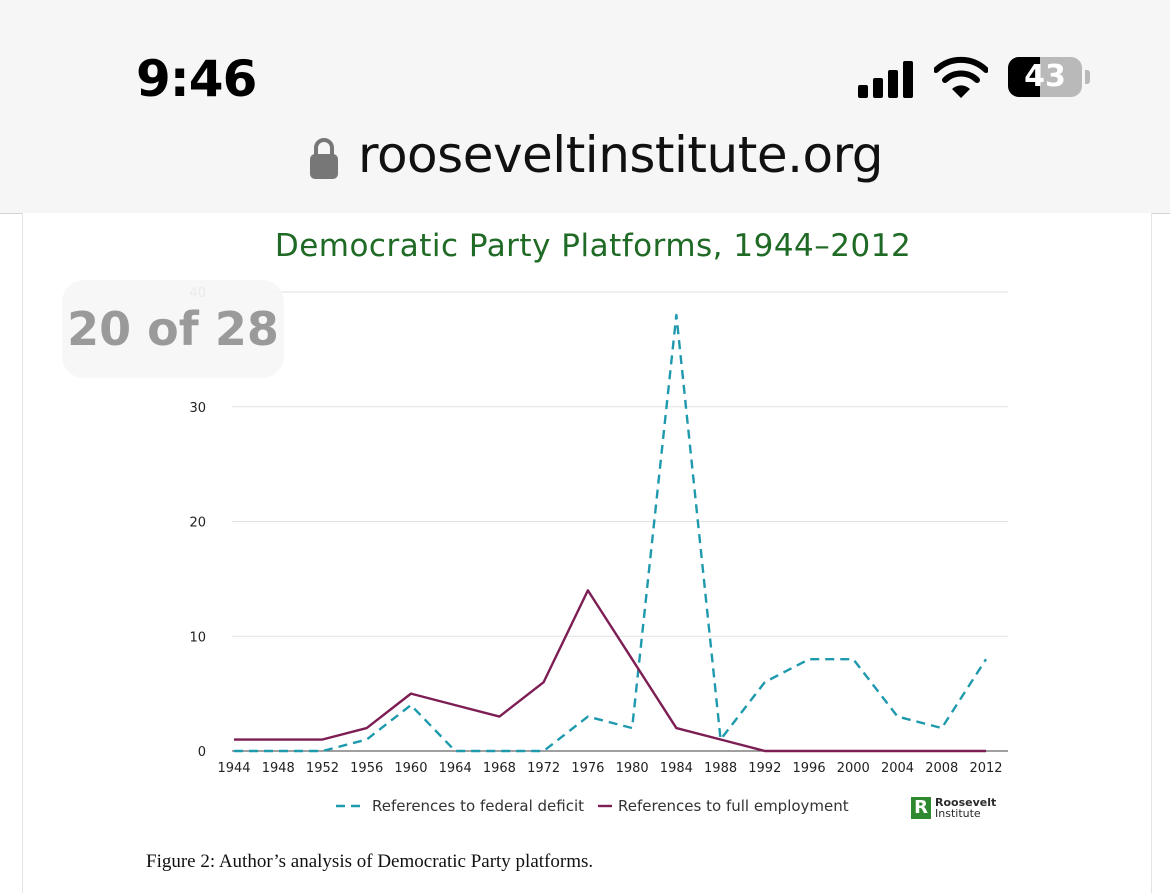 The width and height of the screenshot is (1170, 893). I want to click on x-tick-label: 1964, so click(455, 768).